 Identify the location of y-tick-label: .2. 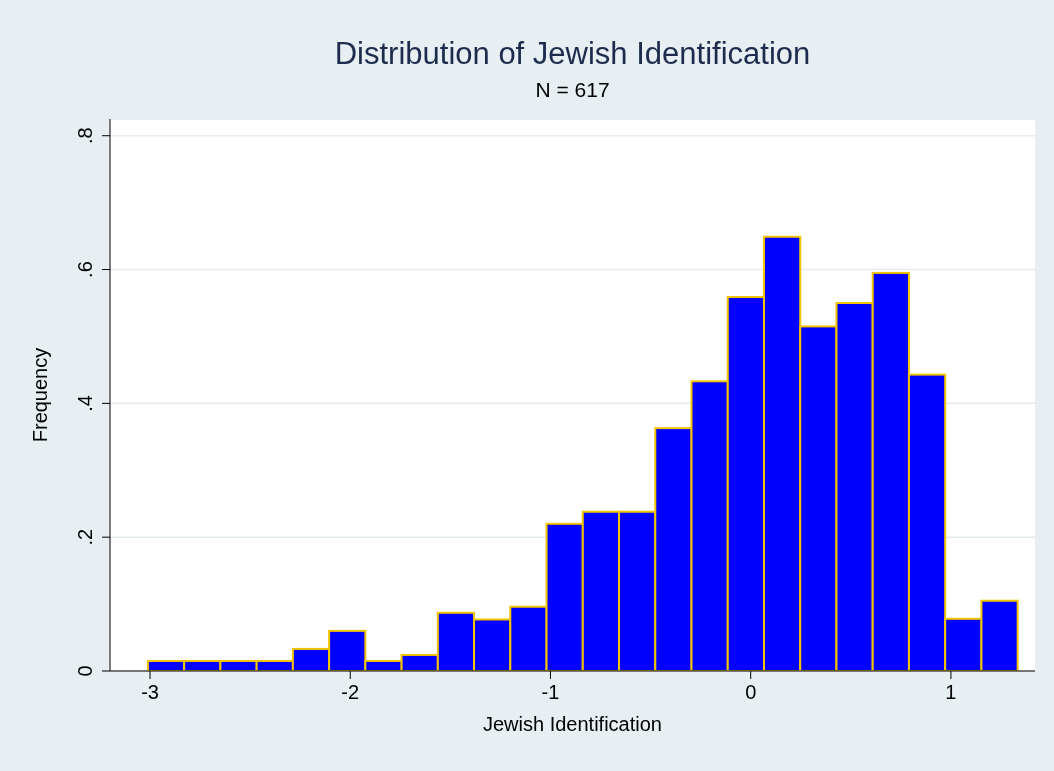
(85, 537).